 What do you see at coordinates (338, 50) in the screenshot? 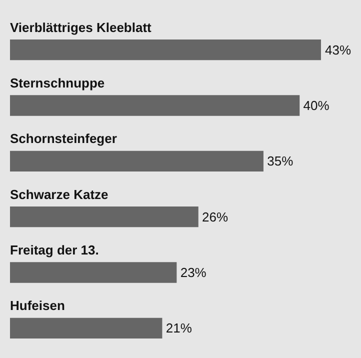
I see `data-label: 43%` at bounding box center [338, 50].